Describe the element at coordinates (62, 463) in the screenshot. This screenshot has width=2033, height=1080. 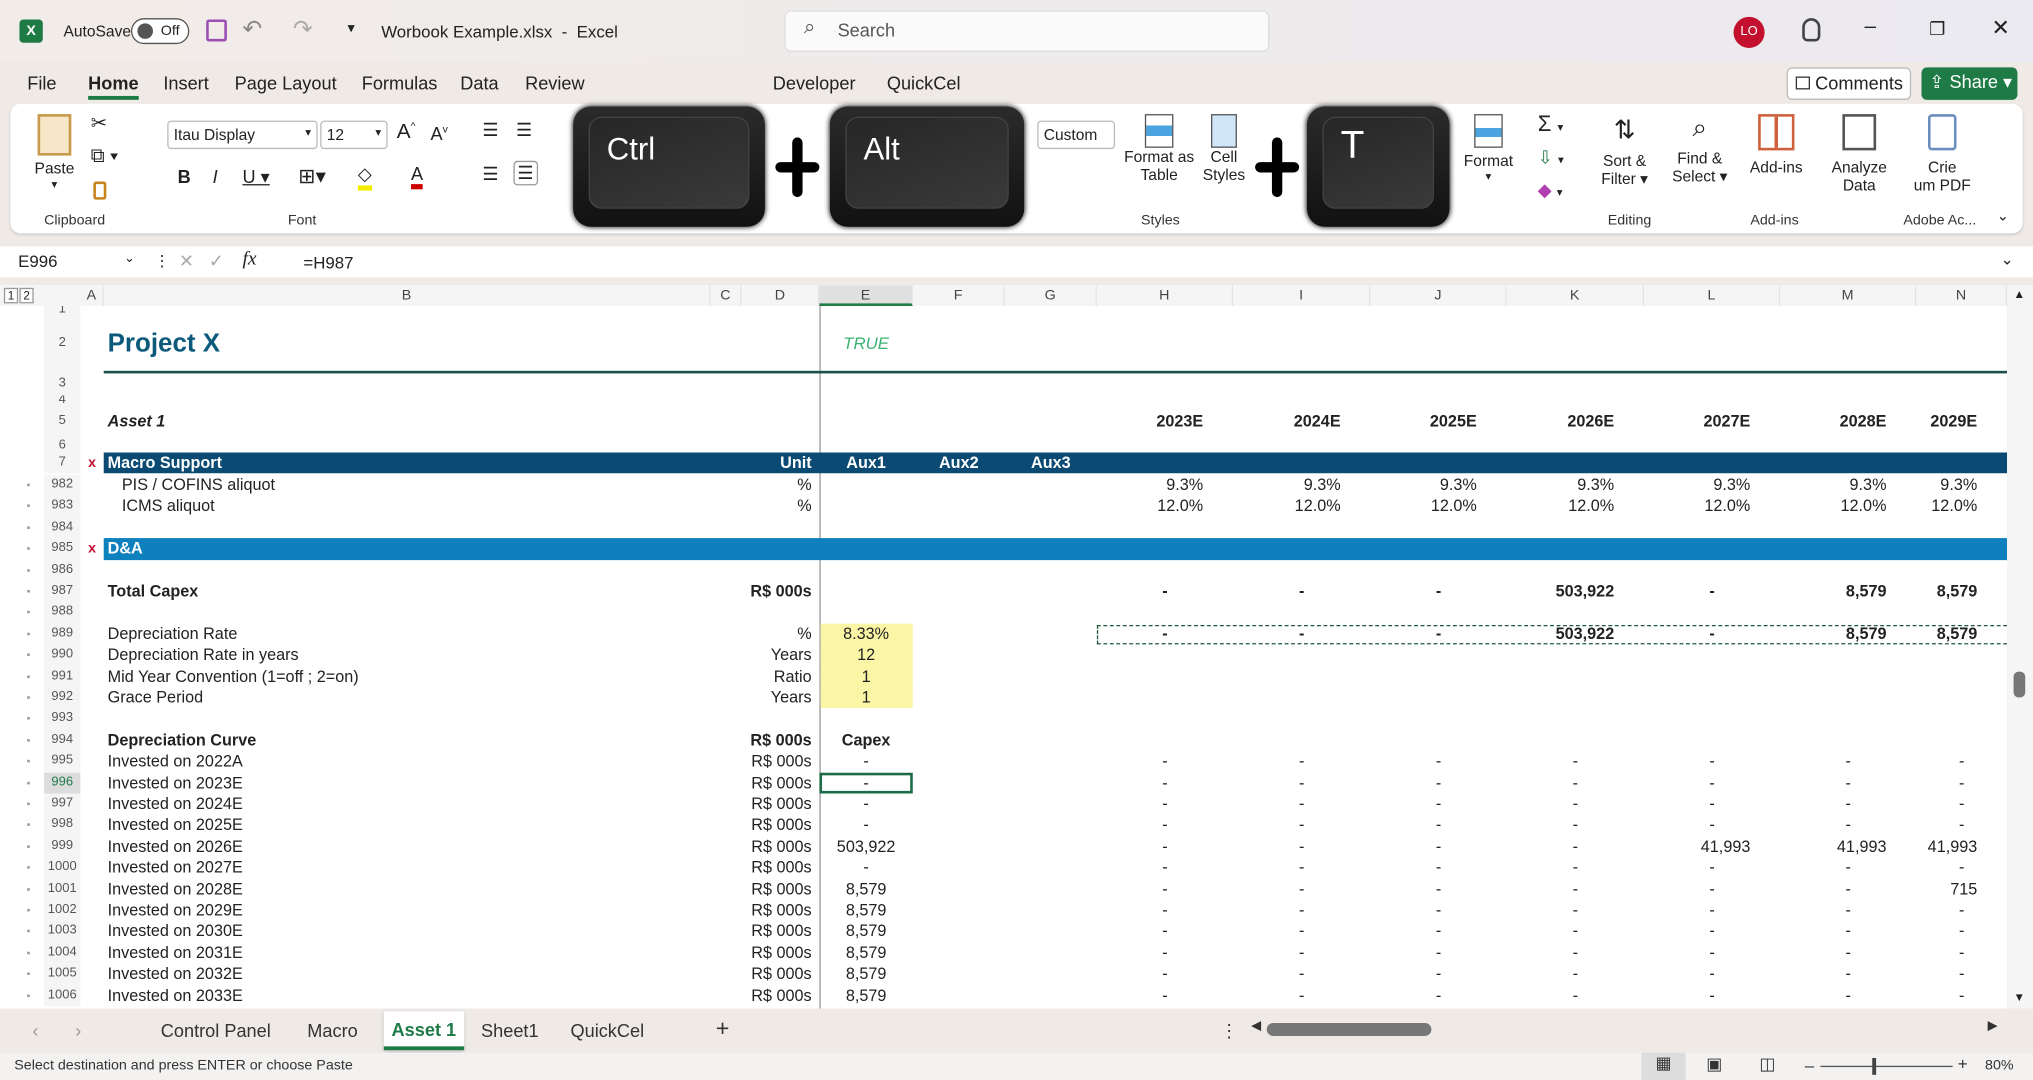
I see `row-header-7: 7` at that location.